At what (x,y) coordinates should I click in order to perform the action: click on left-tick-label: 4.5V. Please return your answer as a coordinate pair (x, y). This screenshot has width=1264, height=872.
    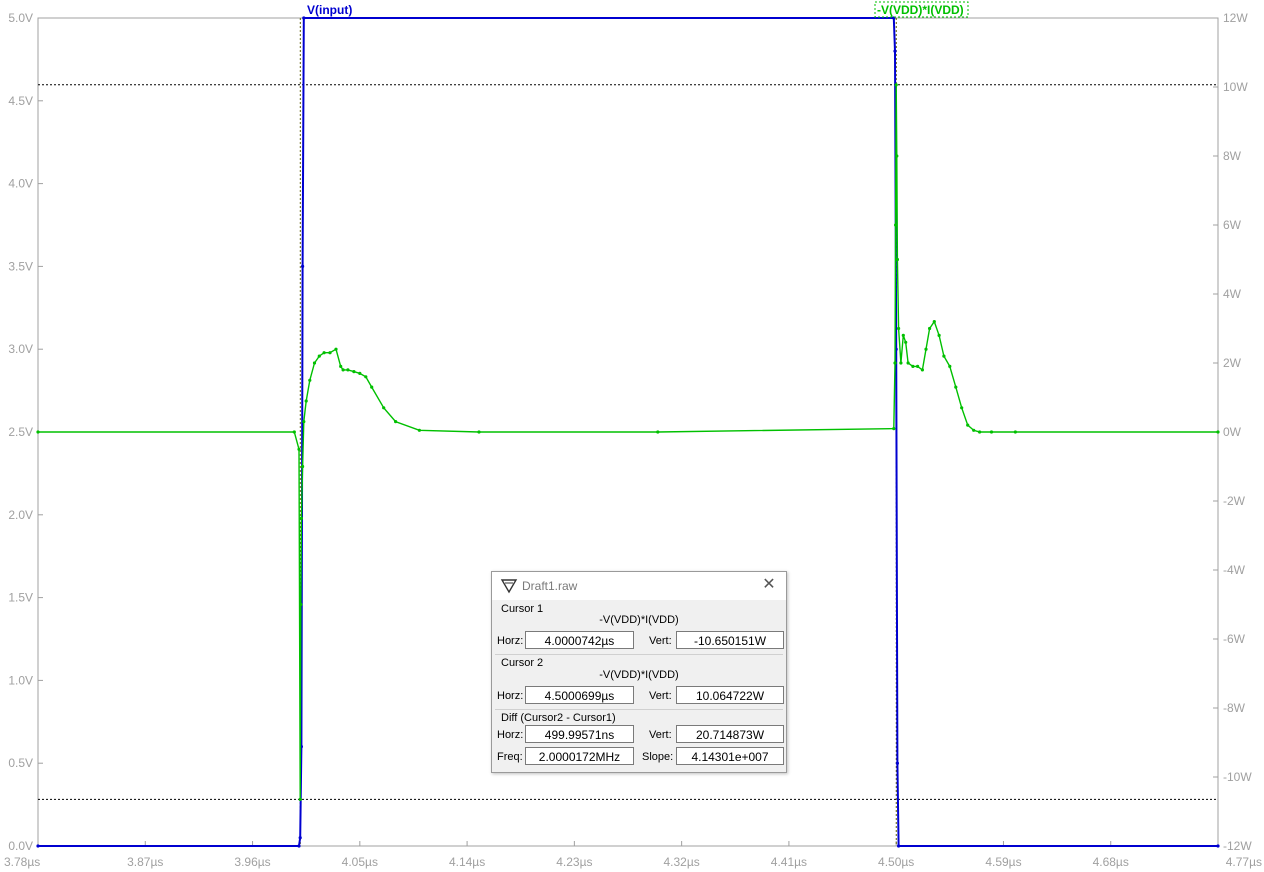
    Looking at the image, I should click on (20, 101).